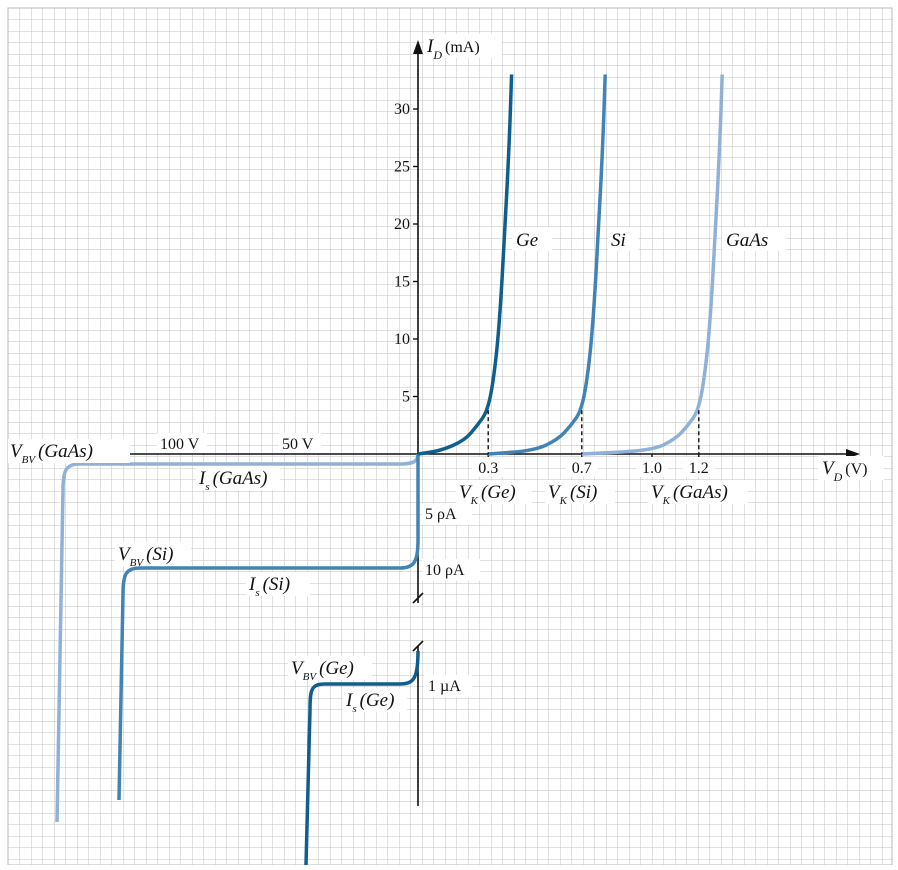 Image resolution: width=898 pixels, height=870 pixels. Describe the element at coordinates (402, 167) in the screenshot. I see `y-tick-label: 25` at that location.